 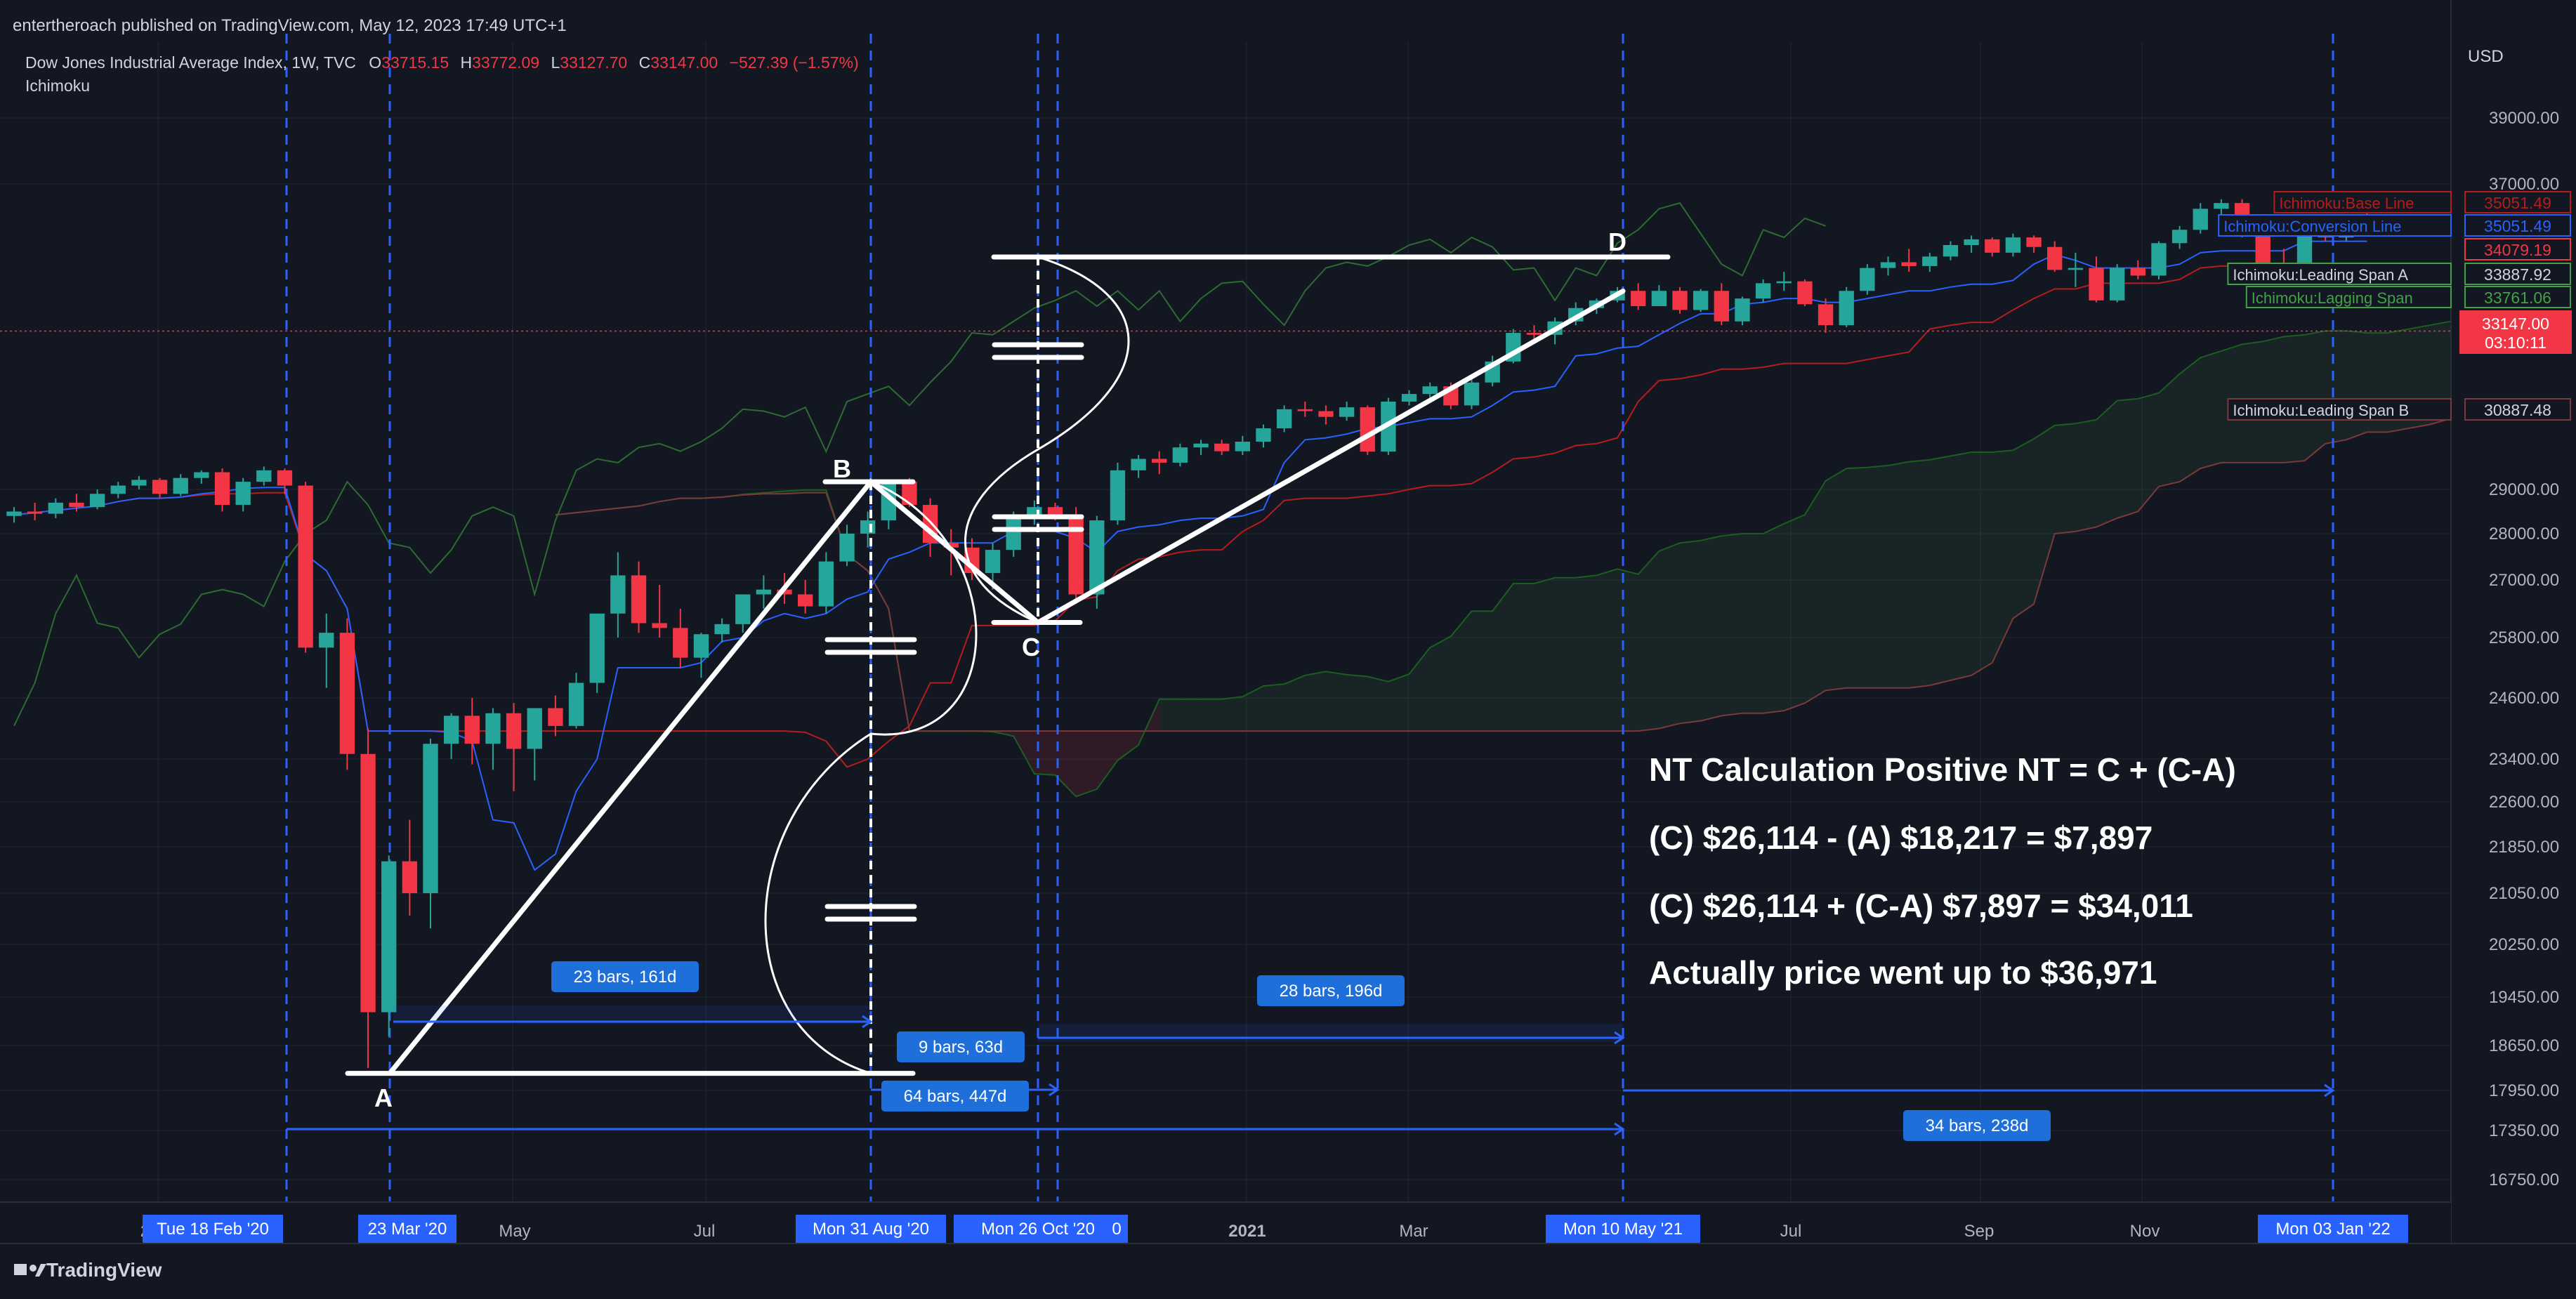 I want to click on time-tick-3: 2021, so click(x=1247, y=1232).